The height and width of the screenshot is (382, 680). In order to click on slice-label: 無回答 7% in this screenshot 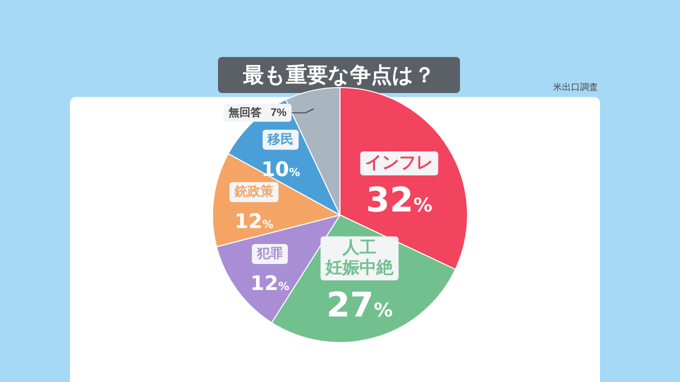, I will do `click(257, 112)`.